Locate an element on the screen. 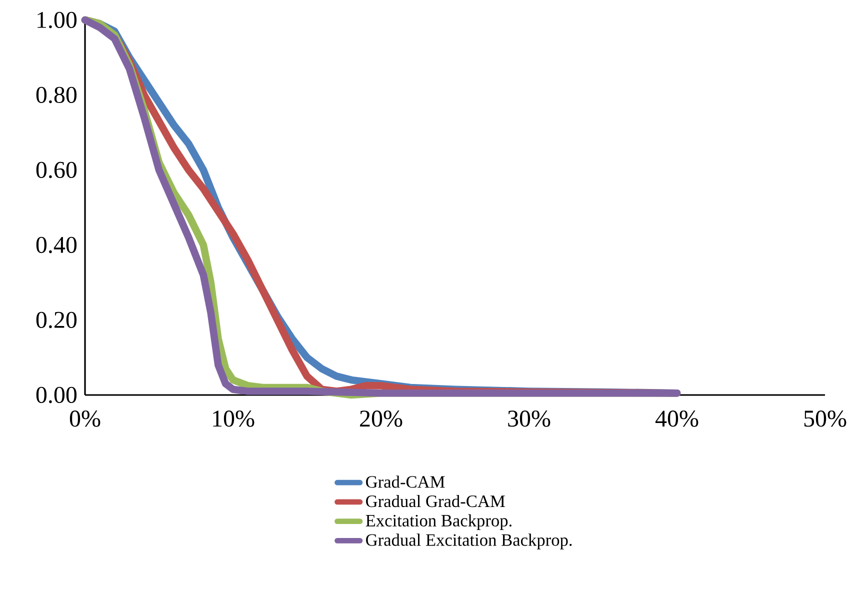 The height and width of the screenshot is (606, 860). y-tick-label: 0.60 is located at coordinates (56, 170).